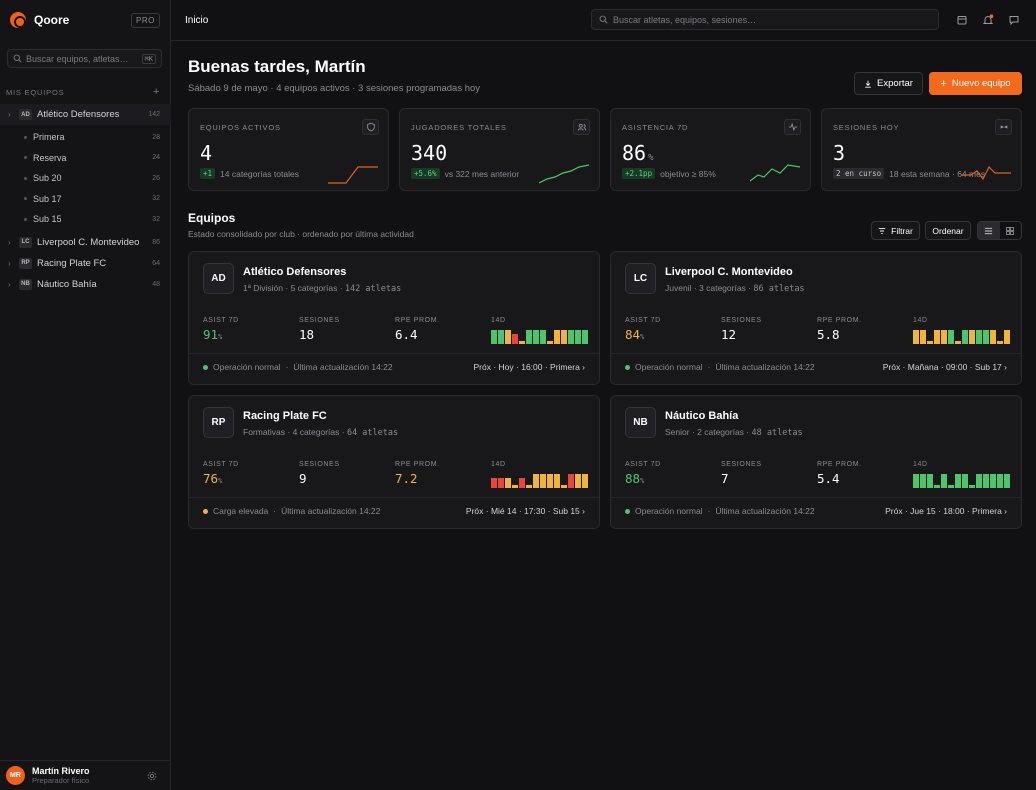 The image size is (1036, 790). Describe the element at coordinates (156, 199) in the screenshot. I see `category-count: 32` at that location.